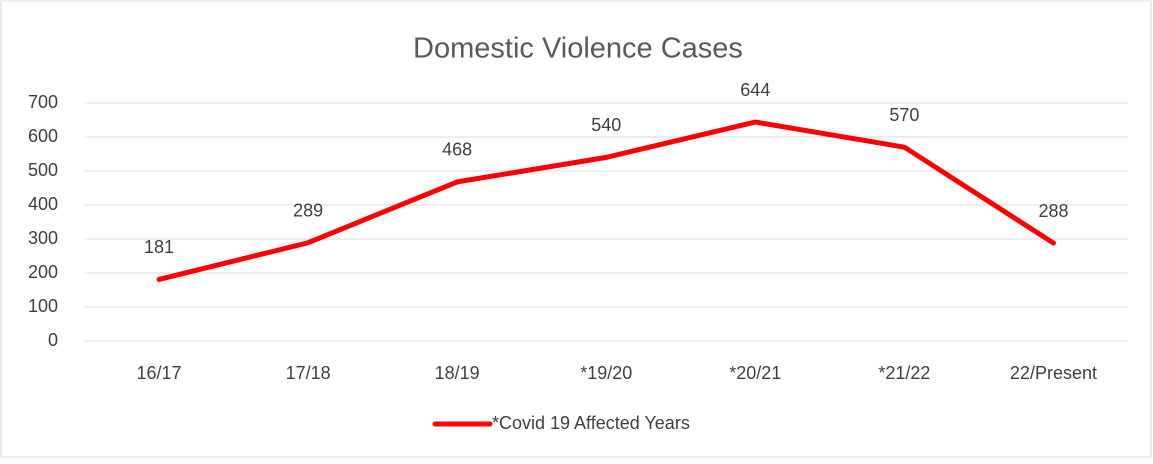 The width and height of the screenshot is (1153, 464). What do you see at coordinates (578, 49) in the screenshot?
I see `chart-title: Domestic Violence Cases` at bounding box center [578, 49].